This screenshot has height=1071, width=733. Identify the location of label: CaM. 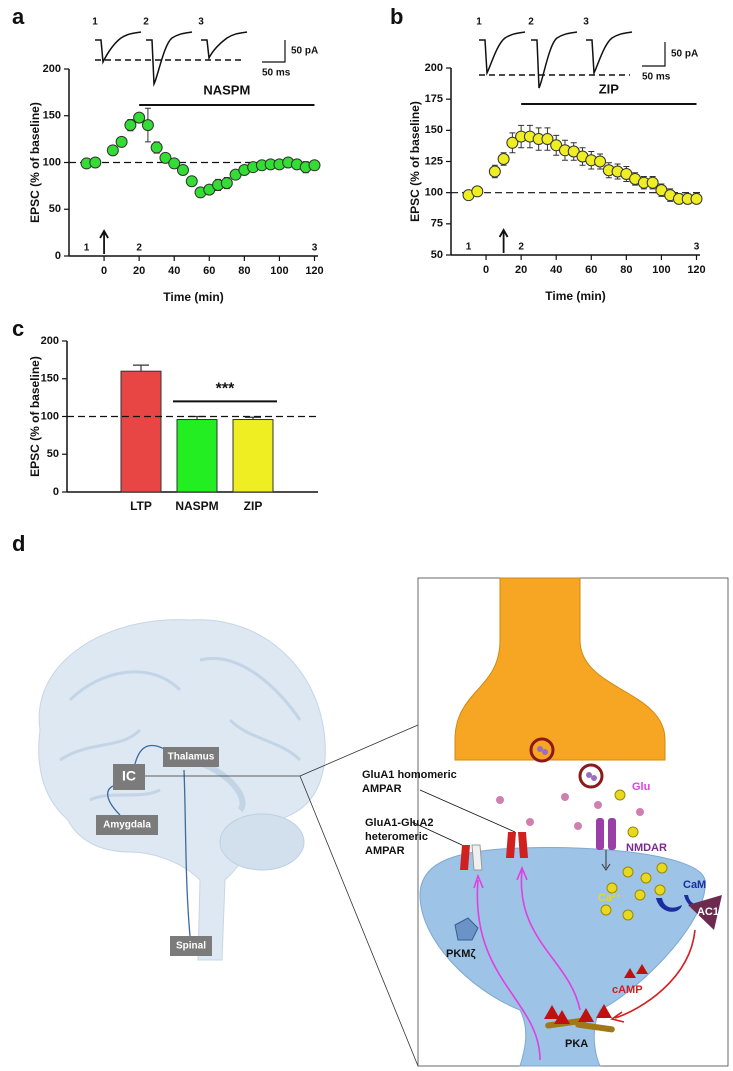
(694, 885).